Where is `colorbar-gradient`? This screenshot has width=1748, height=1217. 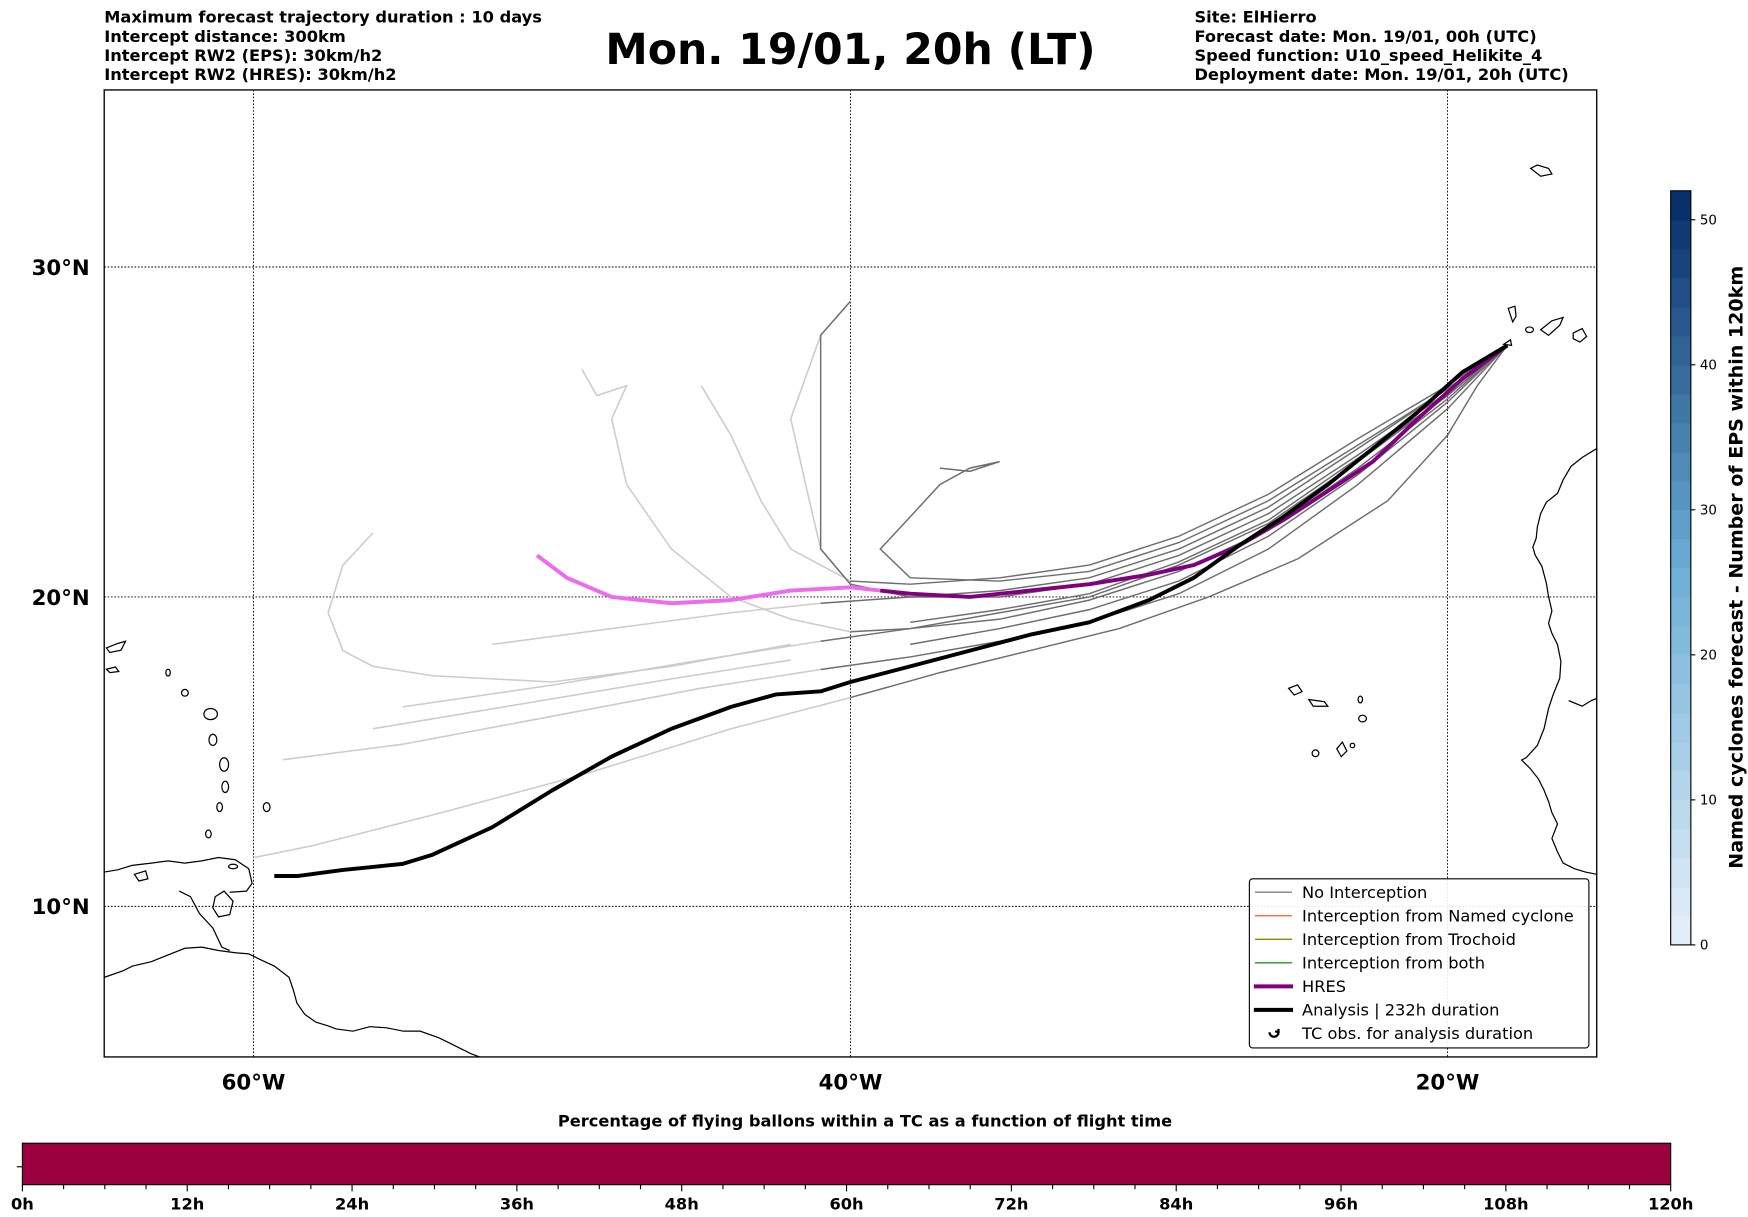
colorbar-gradient is located at coordinates (1680, 568).